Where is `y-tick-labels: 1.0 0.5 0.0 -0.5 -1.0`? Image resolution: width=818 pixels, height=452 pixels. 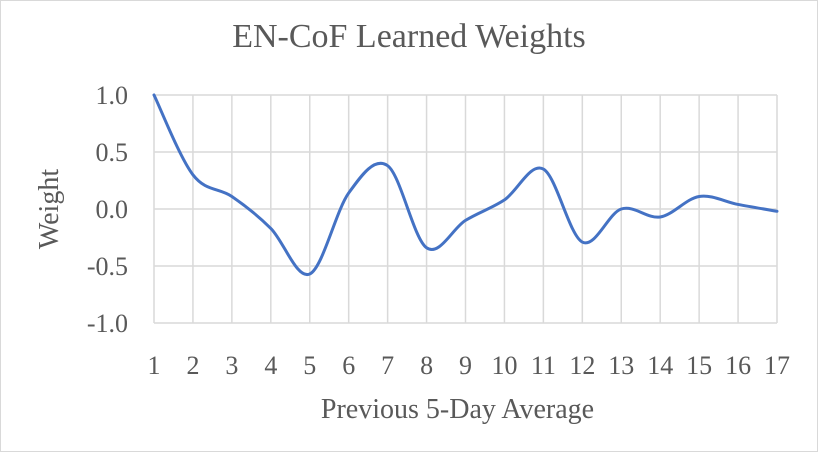
y-tick-labels: 1.0 0.5 0.0 -0.5 -1.0 is located at coordinates (107, 209).